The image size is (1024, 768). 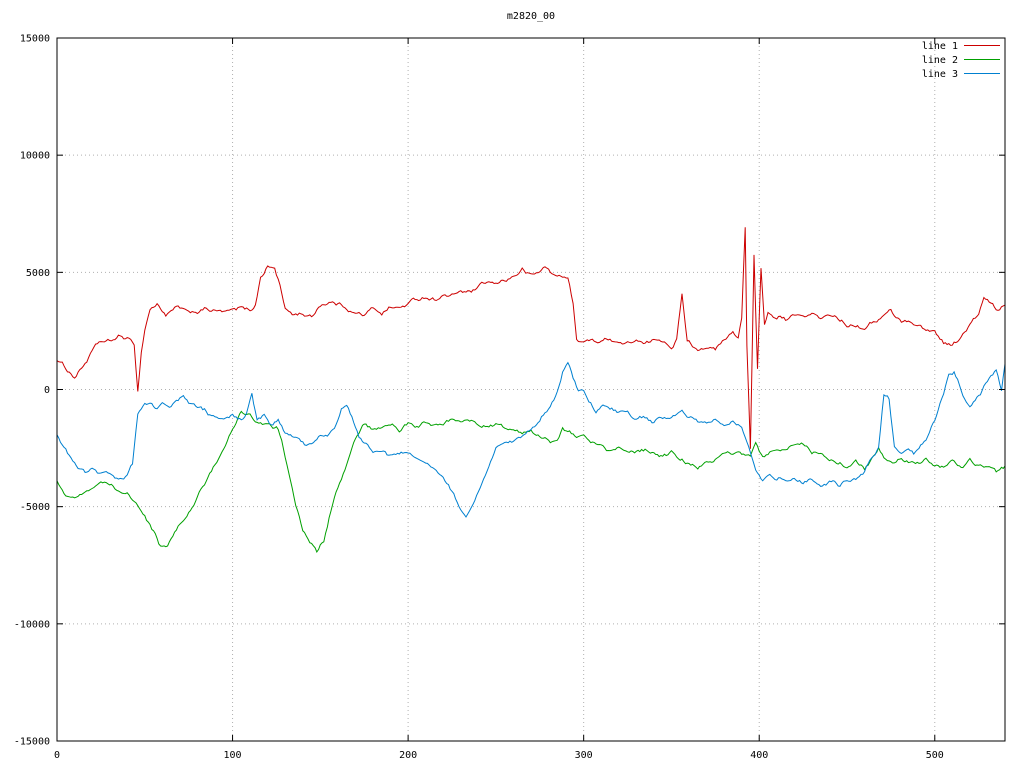 I want to click on y-tick-label: -15000, so click(x=32, y=742).